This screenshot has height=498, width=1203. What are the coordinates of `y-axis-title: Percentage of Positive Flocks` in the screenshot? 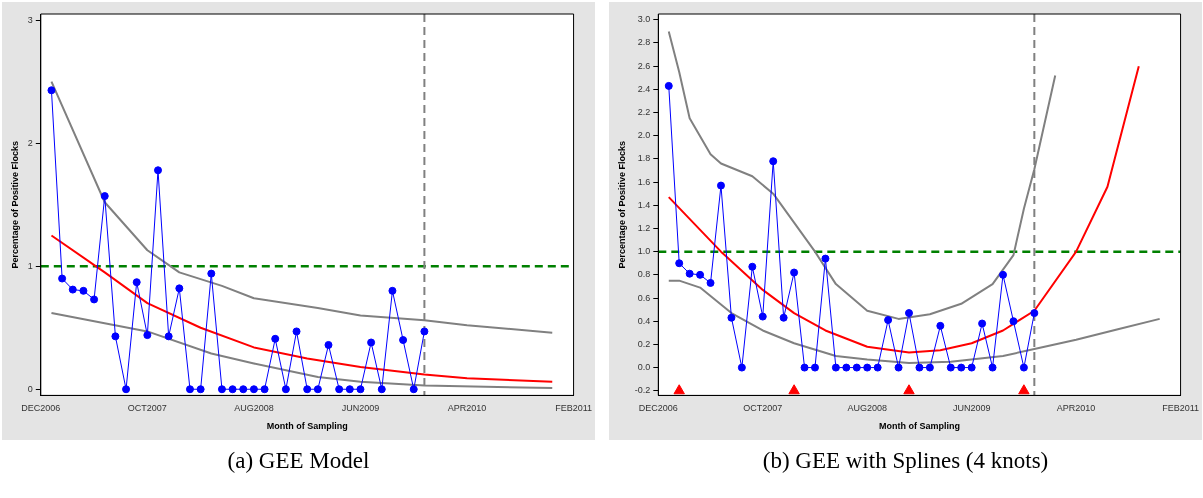 It's located at (621, 204).